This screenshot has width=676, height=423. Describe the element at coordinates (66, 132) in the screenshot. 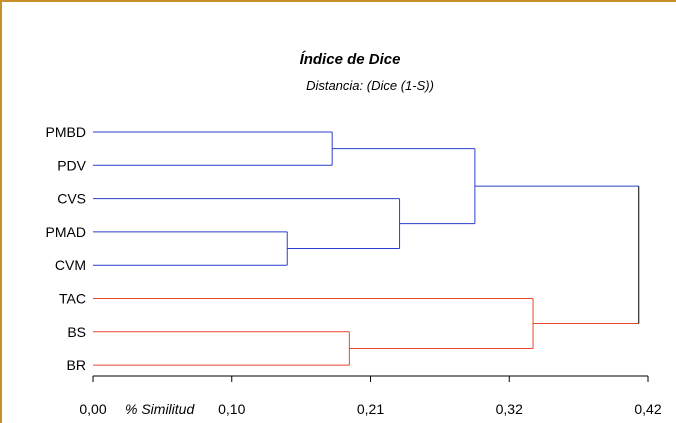

I see `leaf-label-pmbd: PMBD` at that location.